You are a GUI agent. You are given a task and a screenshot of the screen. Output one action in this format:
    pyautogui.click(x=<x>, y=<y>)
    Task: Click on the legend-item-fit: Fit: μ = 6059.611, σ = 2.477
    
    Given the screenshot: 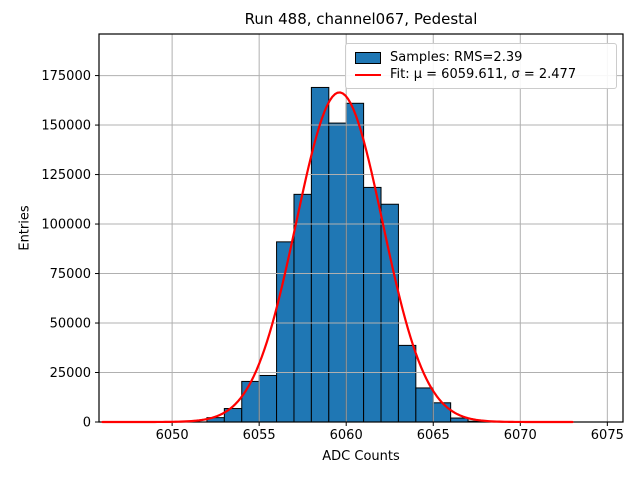 What is the action you would take?
    pyautogui.click(x=481, y=74)
    